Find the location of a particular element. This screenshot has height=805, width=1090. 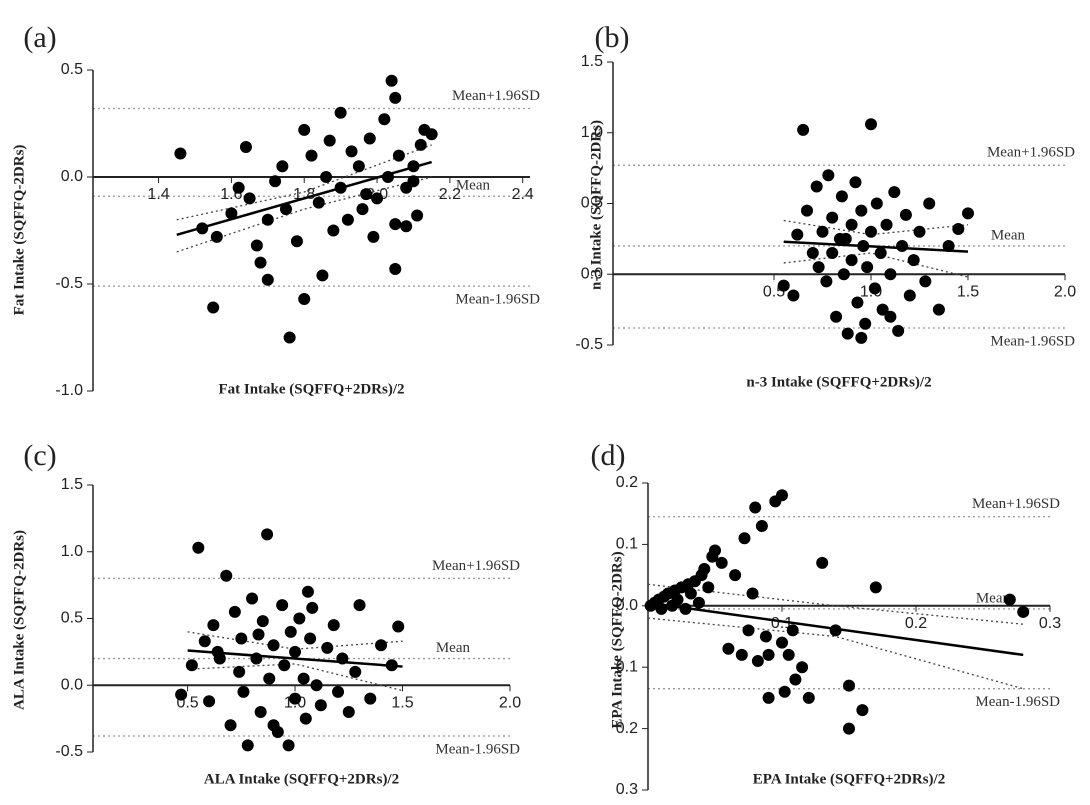

y-axis-label: EPA Intake (SQFFQ-2DRs) is located at coordinates (617, 639).